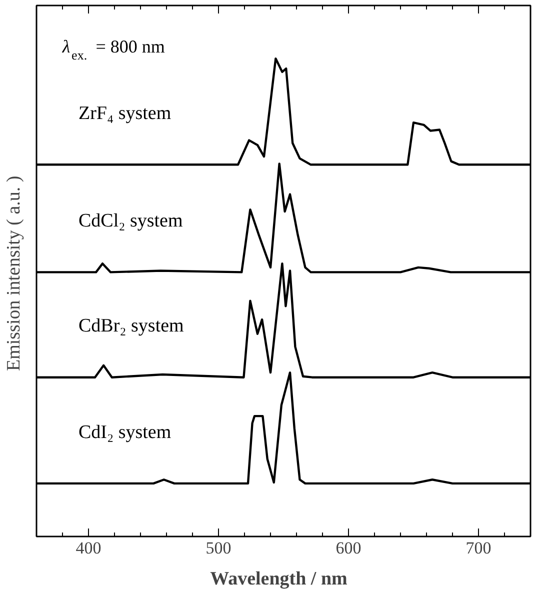 The image size is (538, 592). Describe the element at coordinates (125, 432) in the screenshot. I see `series-label: CdI₂ system` at that location.